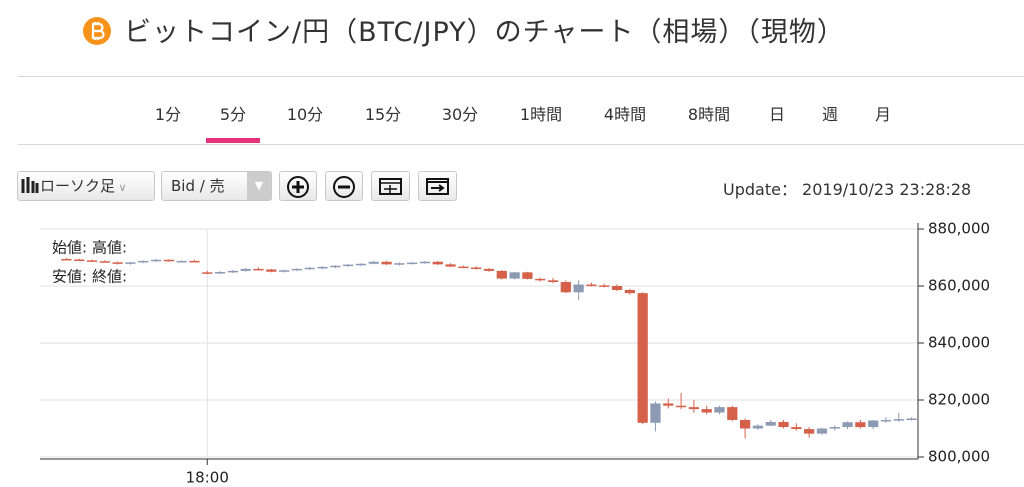 This screenshot has width=1024, height=487. I want to click on scroll-latest-button, so click(437, 186).